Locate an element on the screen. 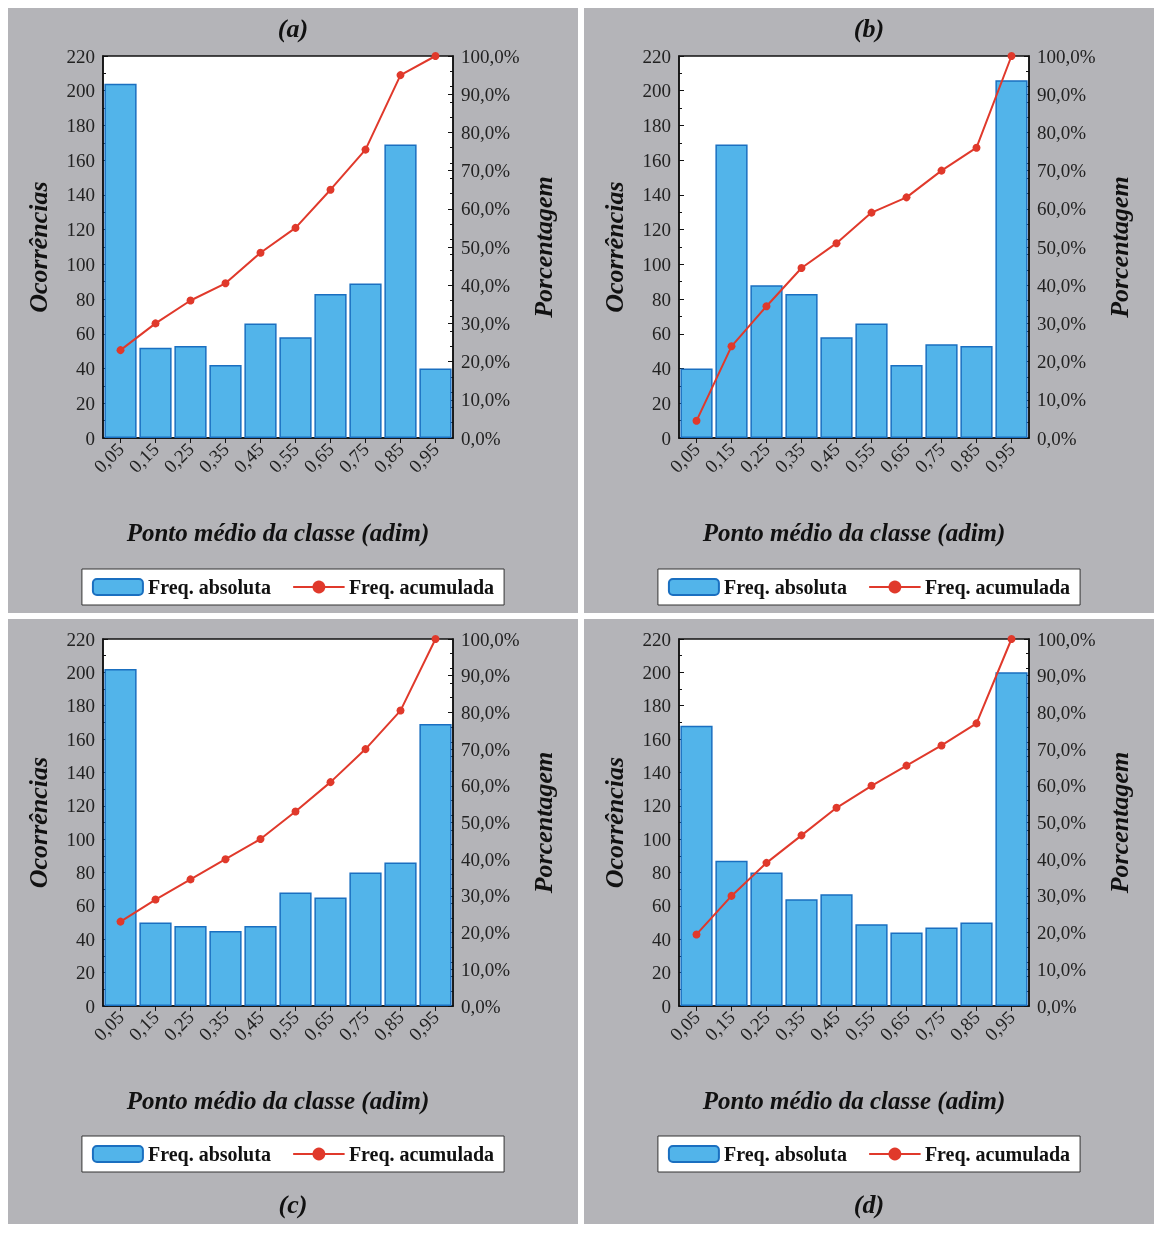 The image size is (1167, 1241). y-tick-label: 140 is located at coordinates (80, 772).